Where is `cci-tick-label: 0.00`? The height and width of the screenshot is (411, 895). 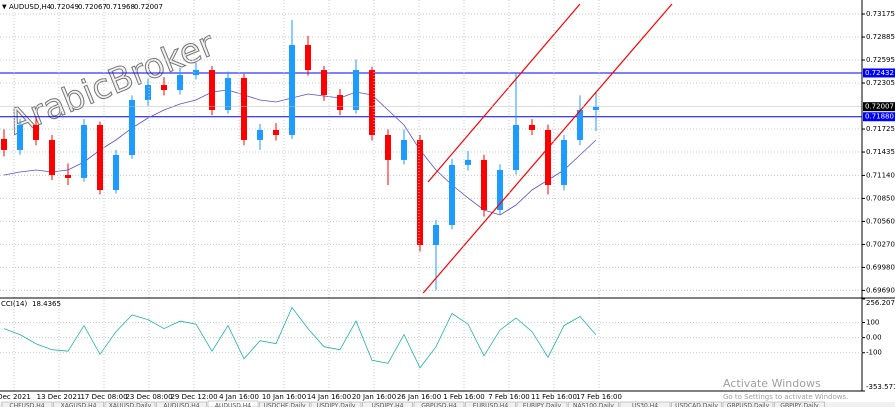
cci-tick-label: 0.00 is located at coordinates (874, 338).